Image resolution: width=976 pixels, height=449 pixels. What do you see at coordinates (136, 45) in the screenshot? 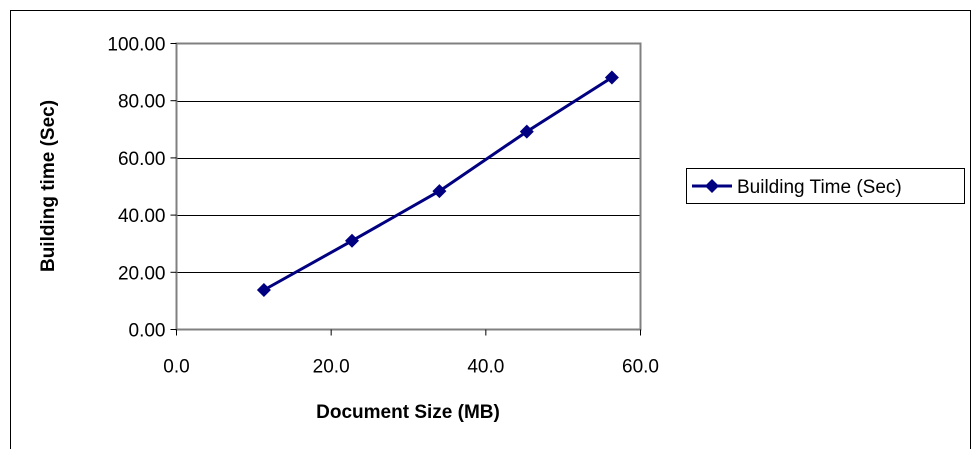
I see `y-tick-label: 100.00` at bounding box center [136, 45].